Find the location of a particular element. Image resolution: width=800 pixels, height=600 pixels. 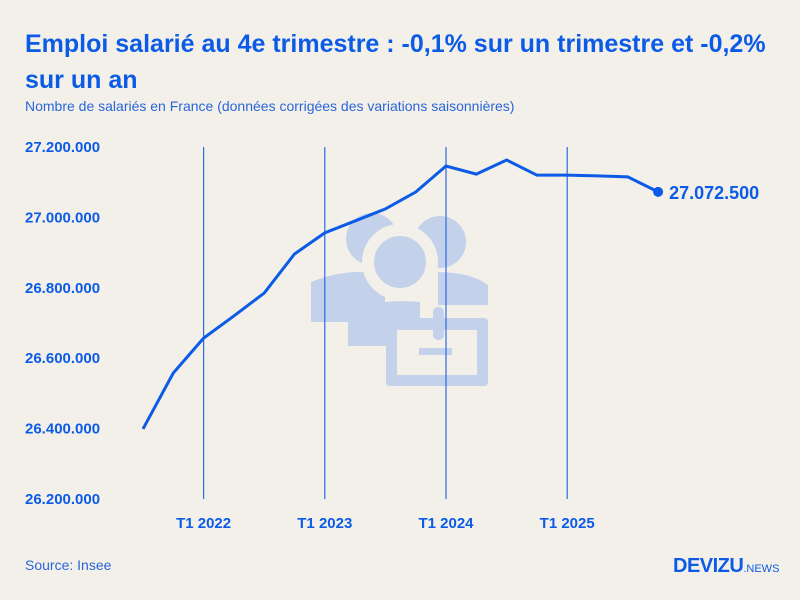

last-data-point is located at coordinates (658, 191).